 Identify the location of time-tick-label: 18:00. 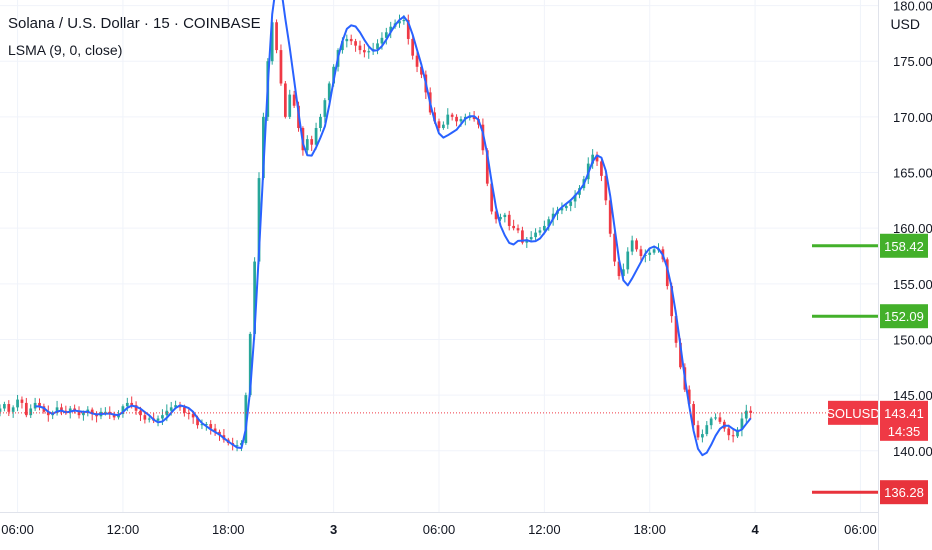
(228, 529).